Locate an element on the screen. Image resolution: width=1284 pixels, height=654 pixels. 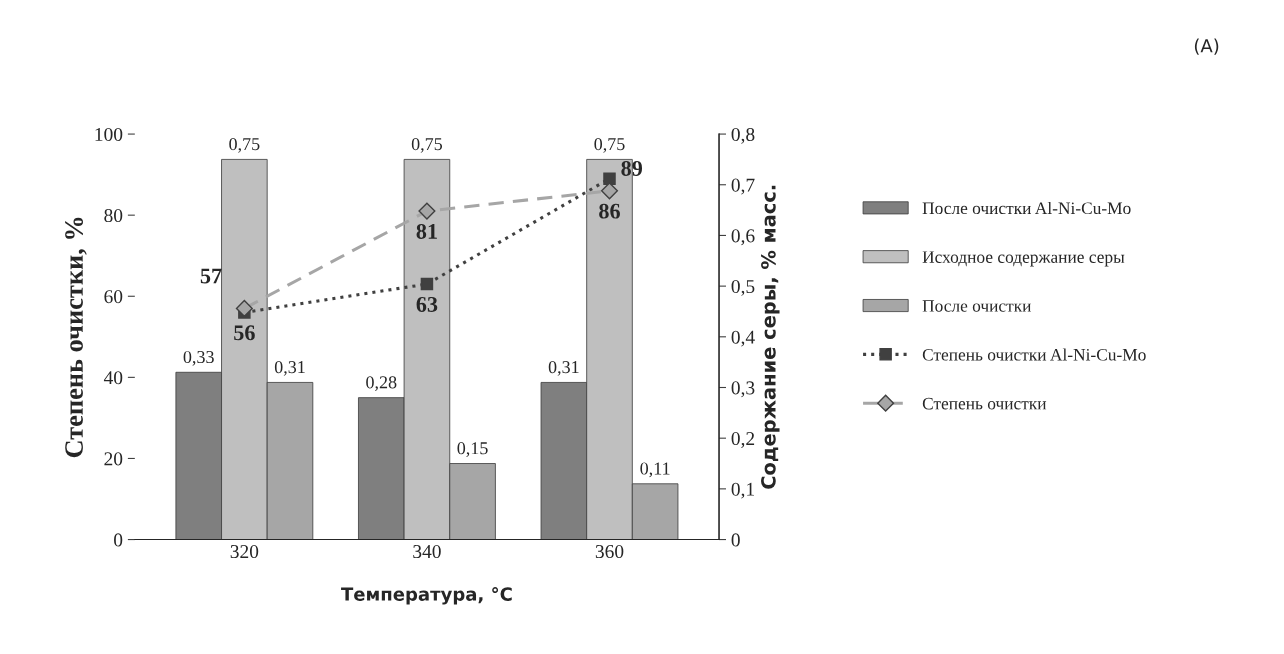
y2-tick-label: 0,8 is located at coordinates (743, 135).